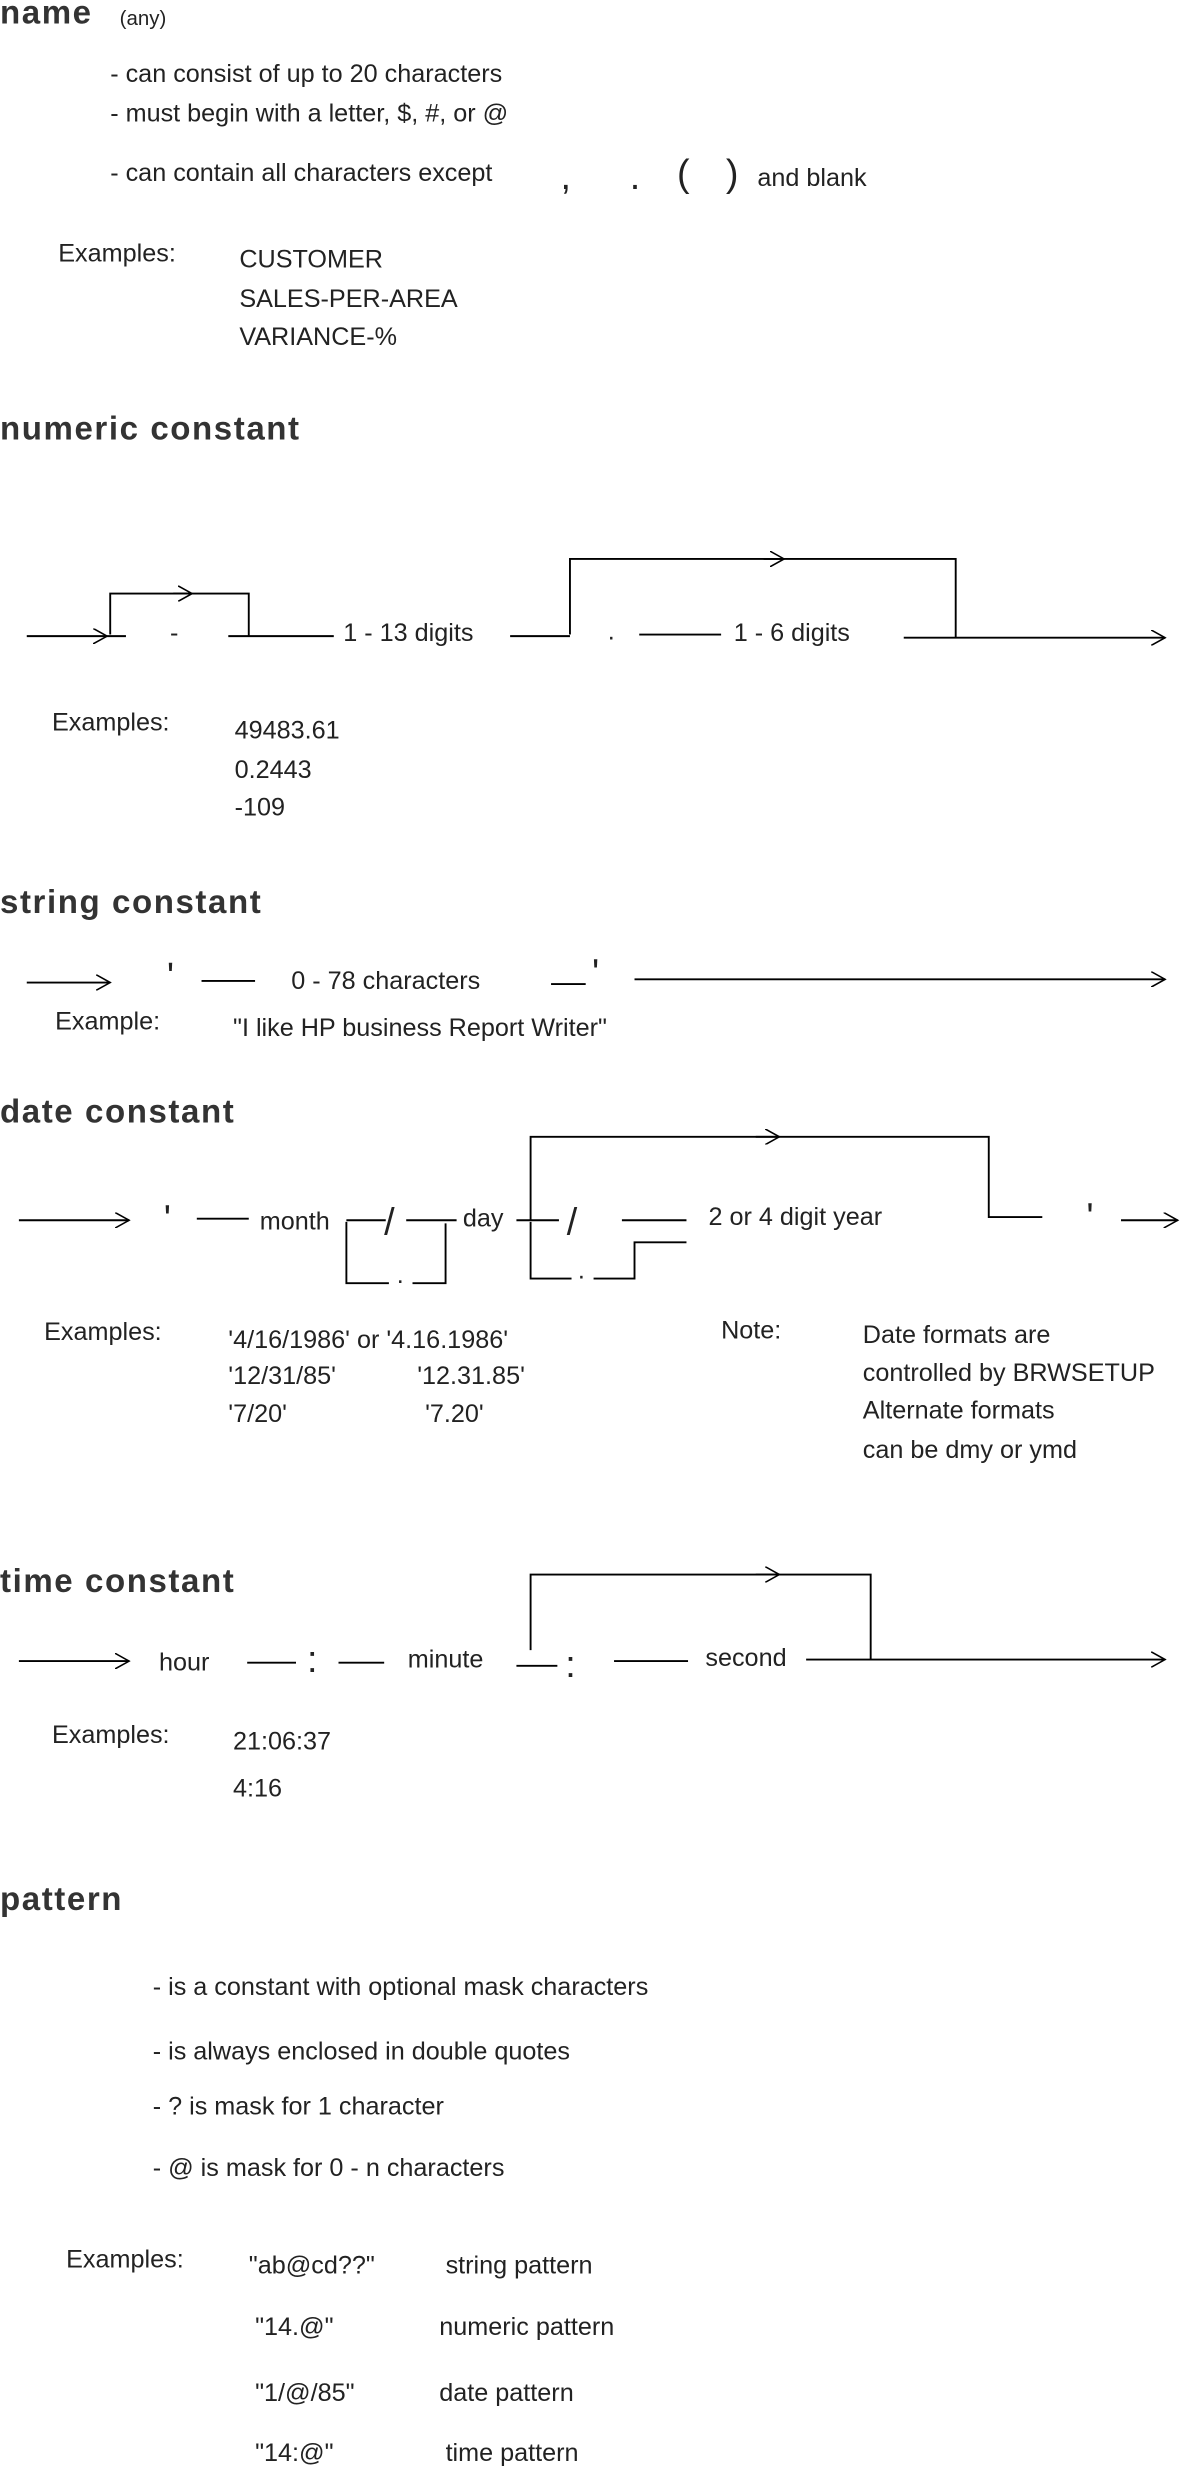  What do you see at coordinates (792, 633) in the screenshot?
I see `frac-digits-label: 1 - 6 digits` at bounding box center [792, 633].